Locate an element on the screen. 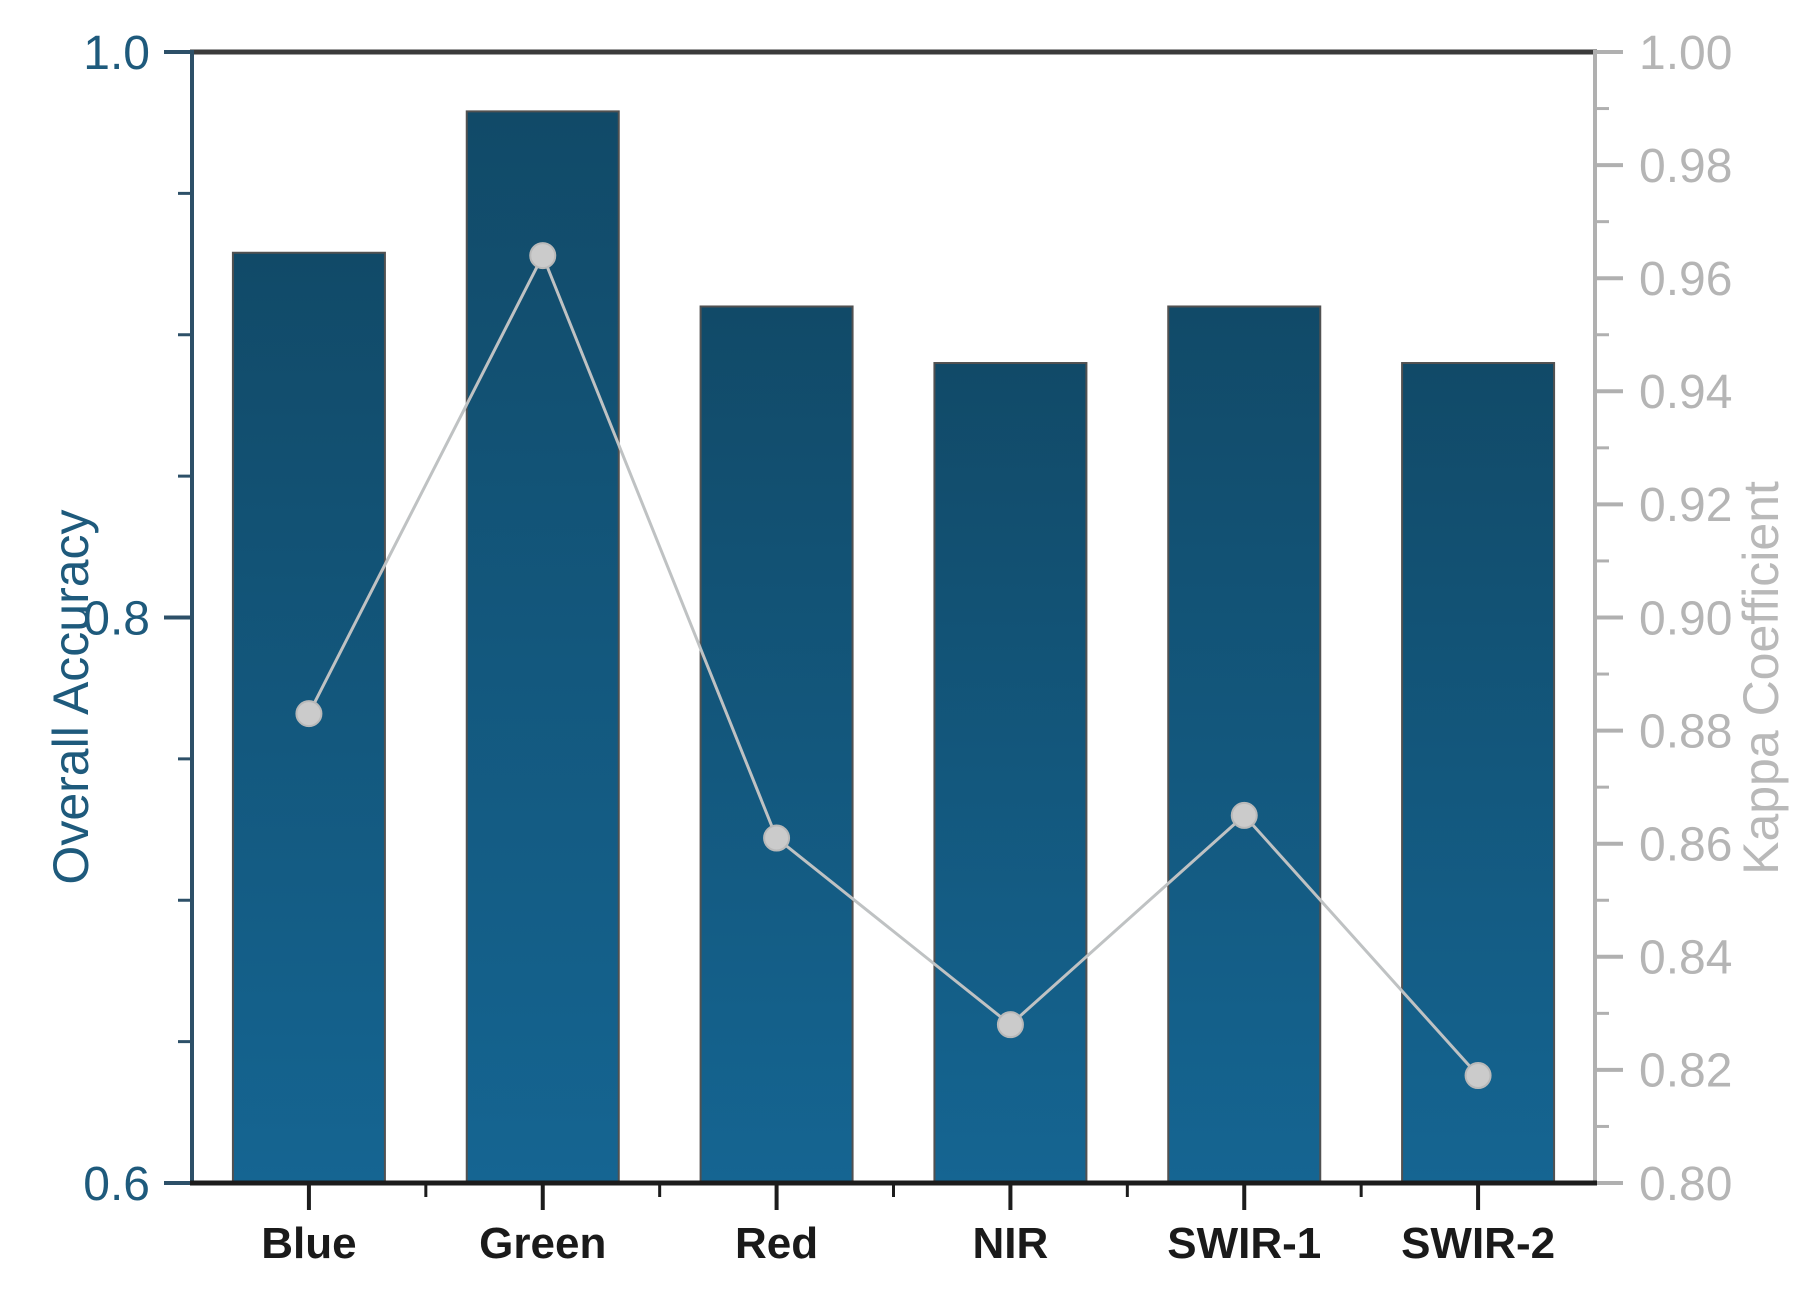 The height and width of the screenshot is (1290, 1819). x-category-label-red: Red is located at coordinates (776, 1243).